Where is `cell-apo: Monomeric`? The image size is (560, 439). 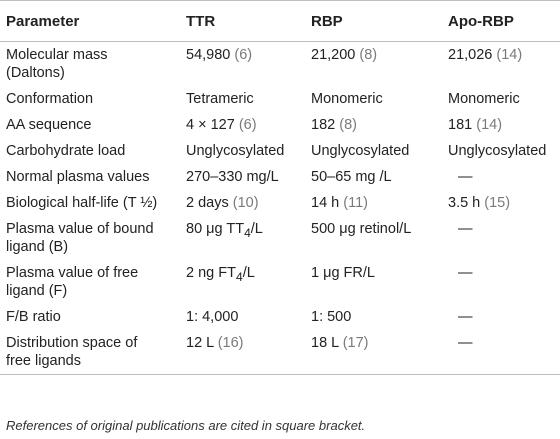 cell-apo: Monomeric is located at coordinates (501, 99).